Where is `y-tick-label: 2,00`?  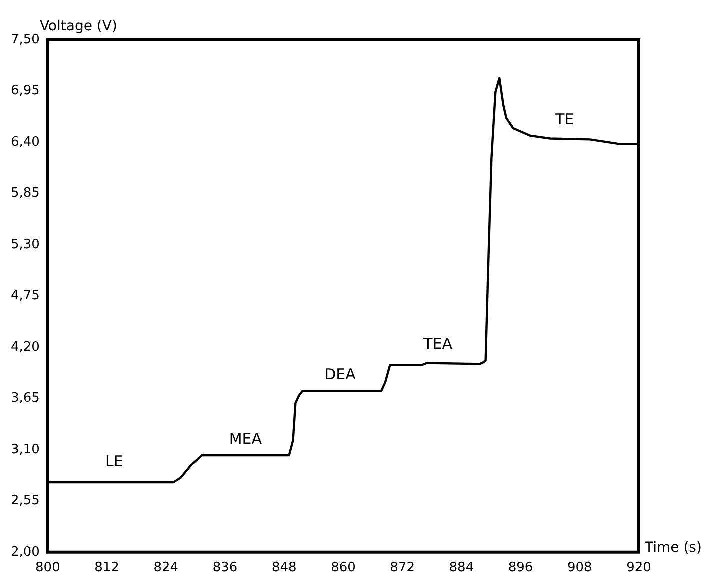
y-tick-label: 2,00 is located at coordinates (25, 552).